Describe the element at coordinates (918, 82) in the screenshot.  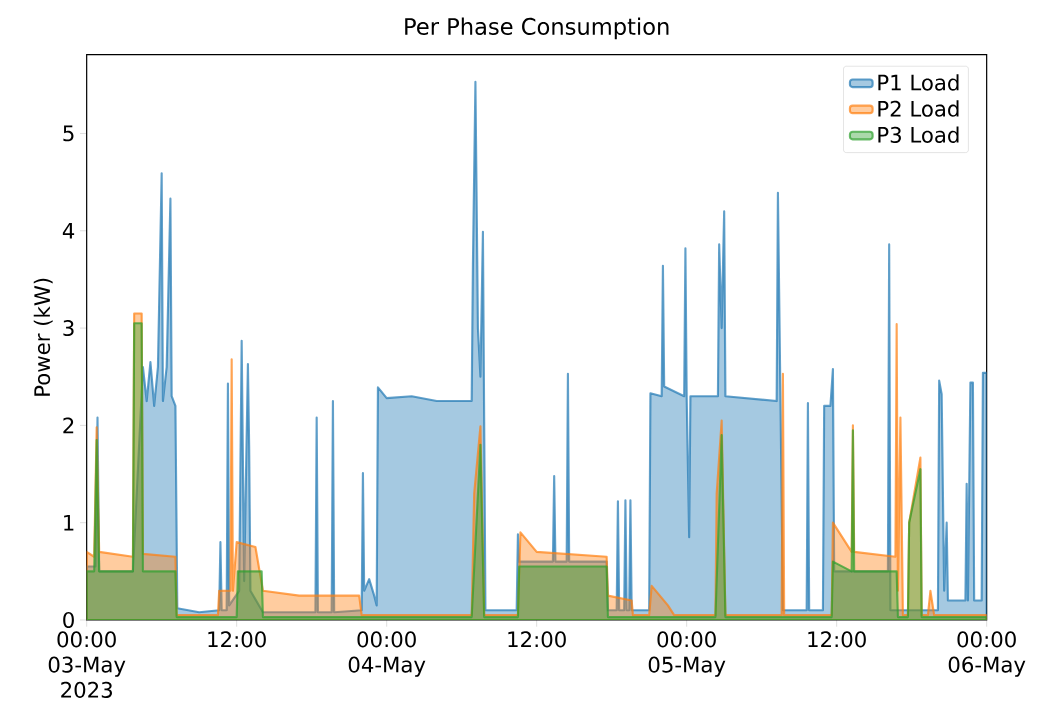
I see `legend-label: P1 Load` at that location.